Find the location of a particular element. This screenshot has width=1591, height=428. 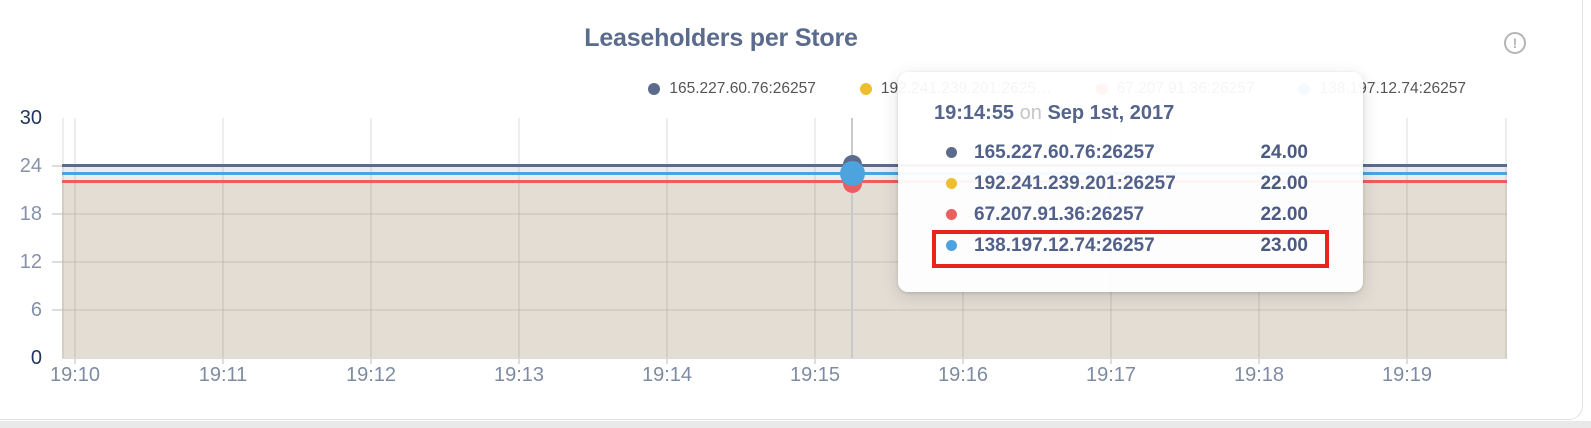

hover-guideline is located at coordinates (852, 238).